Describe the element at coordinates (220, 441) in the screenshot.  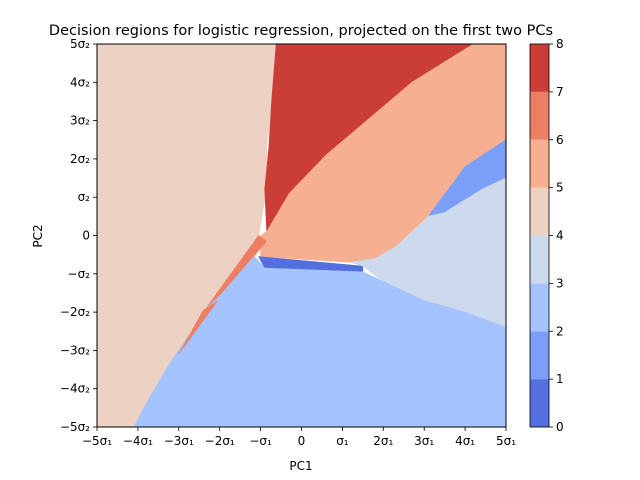
I see `x-tick-label: −2σ₁` at that location.